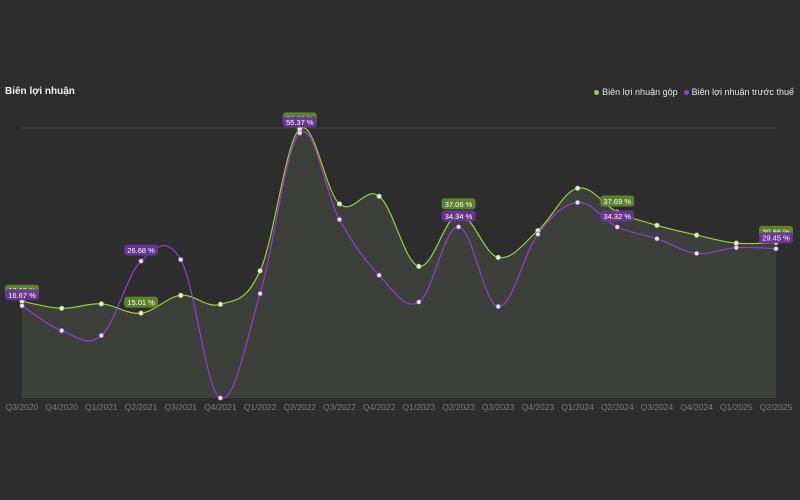 The width and height of the screenshot is (800, 500). What do you see at coordinates (498, 407) in the screenshot?
I see `x-tick-label-12: Q3/2023` at bounding box center [498, 407].